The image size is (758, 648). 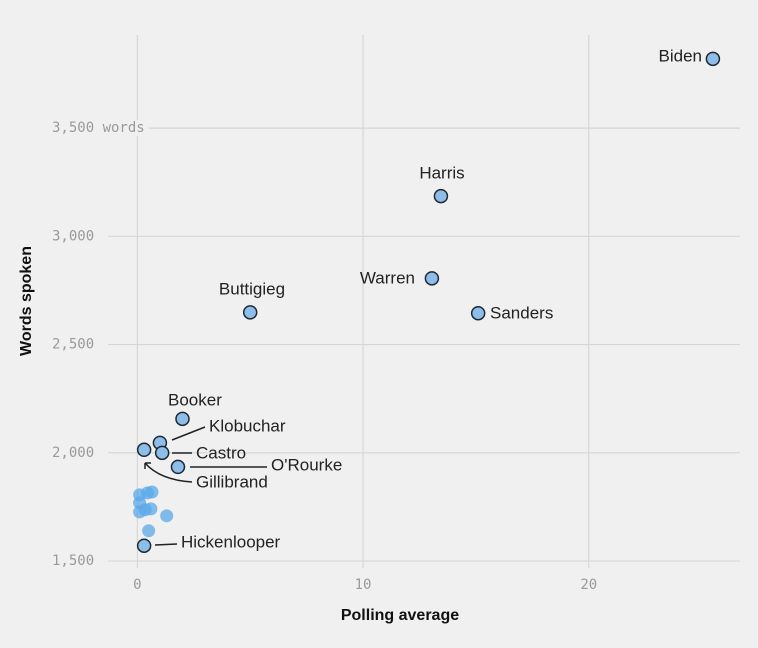 I want to click on point-label: Hickenlooper, so click(x=231, y=541).